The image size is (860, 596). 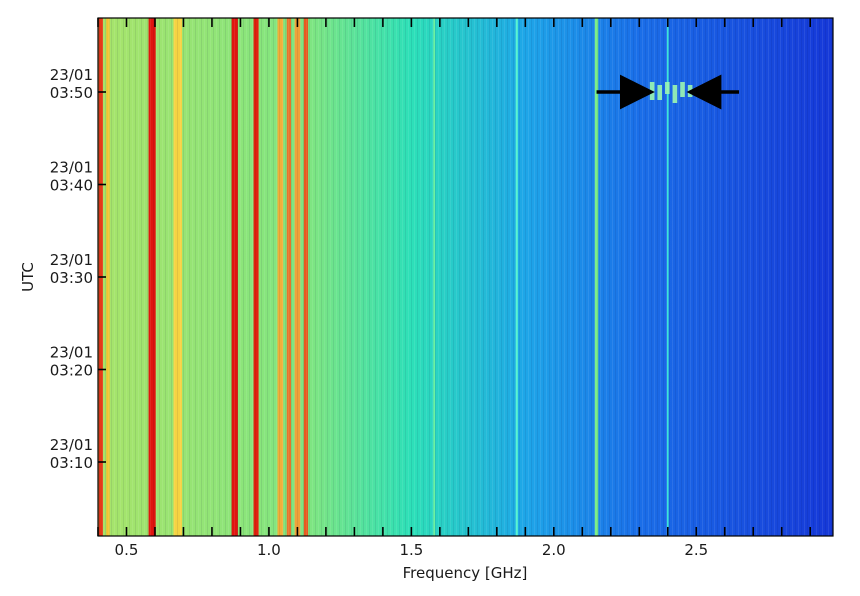 What do you see at coordinates (71, 278) in the screenshot?
I see `y-tick-label-time: 03:30` at bounding box center [71, 278].